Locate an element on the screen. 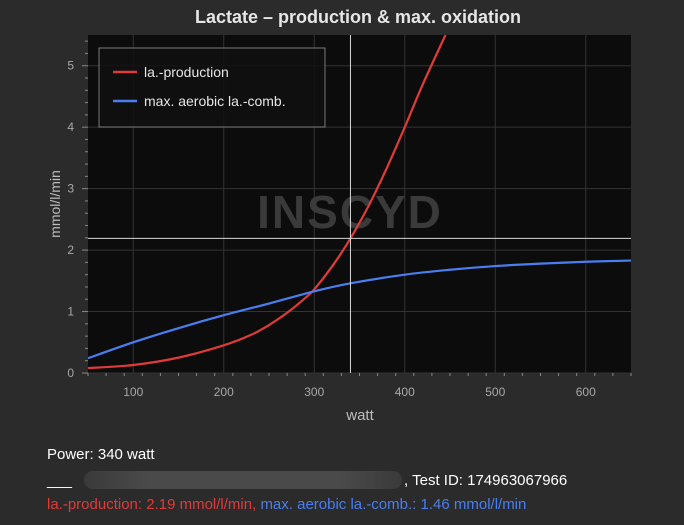  power-readout: Power: 340 watt is located at coordinates (101, 454).